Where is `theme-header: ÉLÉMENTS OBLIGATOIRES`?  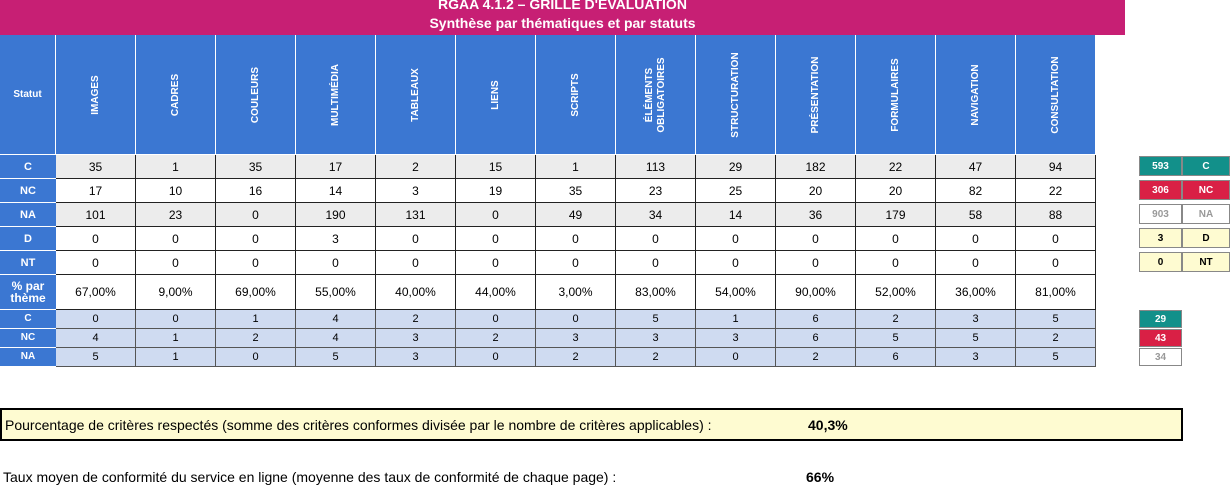 theme-header: ÉLÉMENTS OBLIGATOIRES is located at coordinates (656, 95).